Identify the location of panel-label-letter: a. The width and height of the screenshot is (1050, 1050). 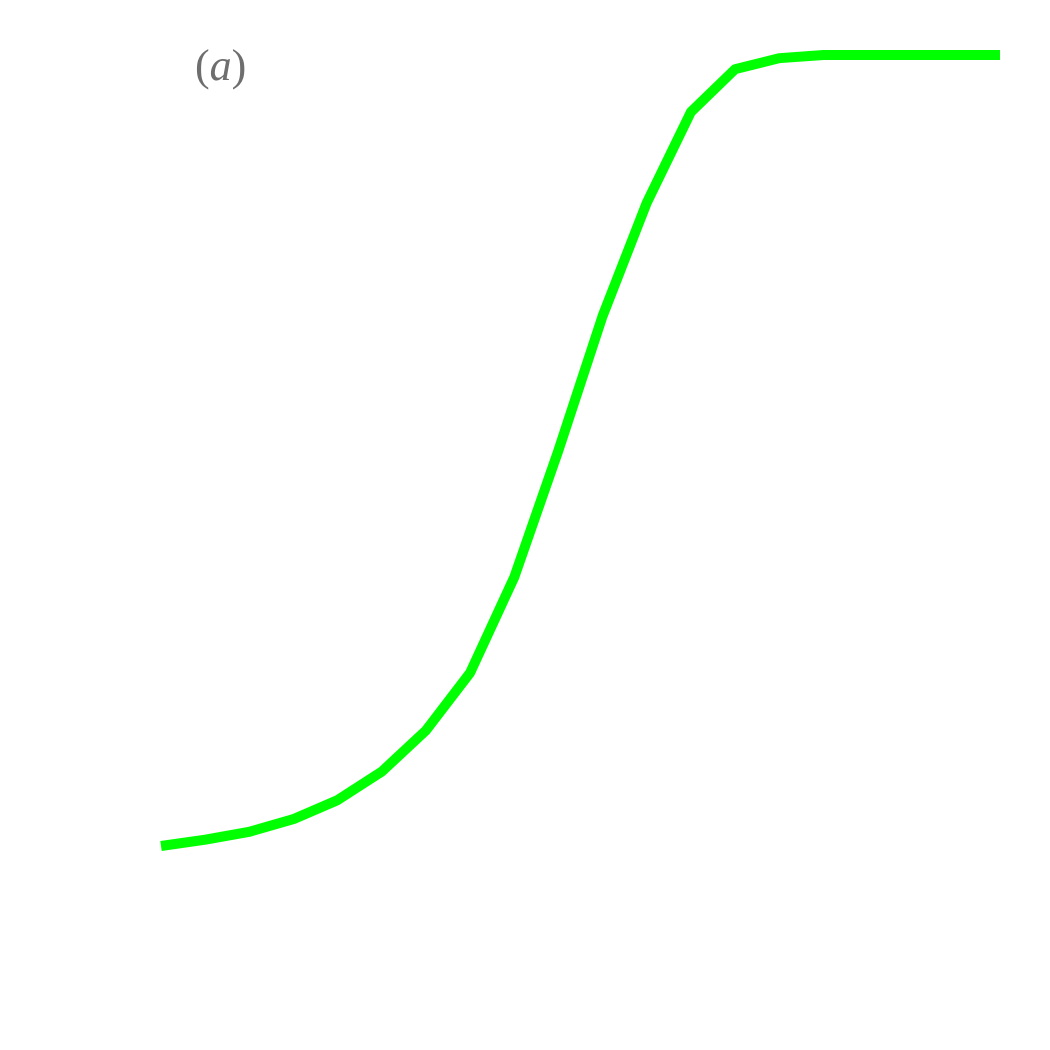
(220, 65).